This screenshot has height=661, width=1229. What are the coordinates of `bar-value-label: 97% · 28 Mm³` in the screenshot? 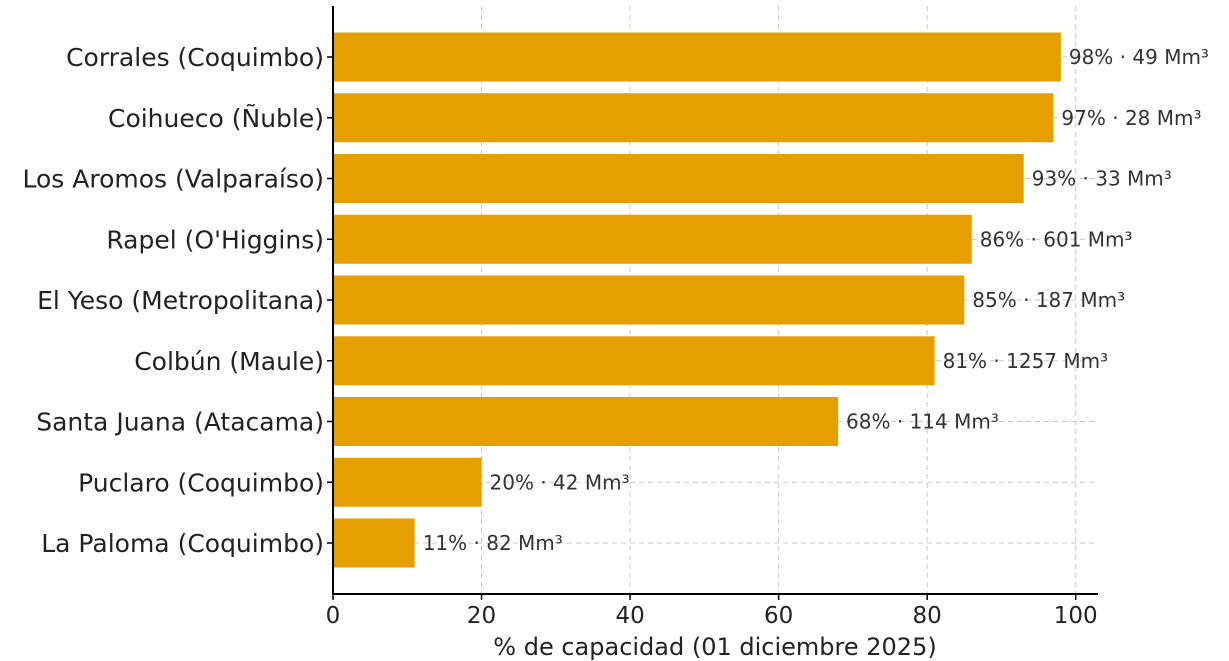 It's located at (1131, 118).